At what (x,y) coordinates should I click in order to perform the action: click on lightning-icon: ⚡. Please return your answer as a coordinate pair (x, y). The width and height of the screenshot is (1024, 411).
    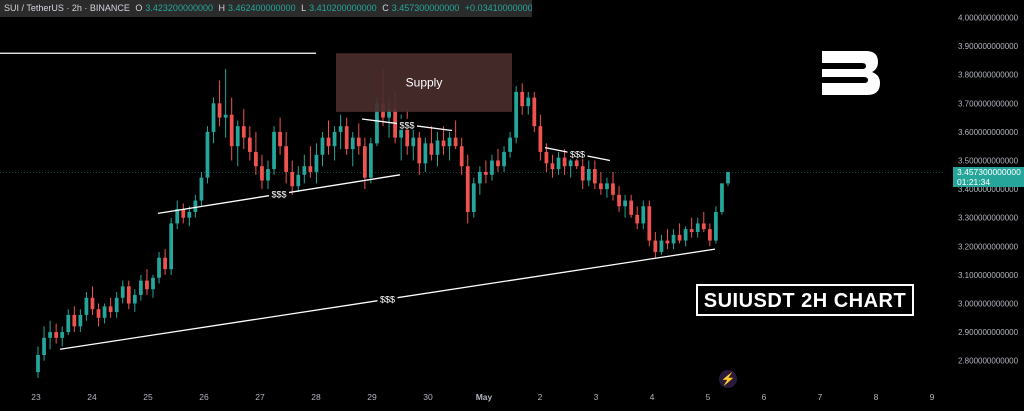
    Looking at the image, I should click on (728, 379).